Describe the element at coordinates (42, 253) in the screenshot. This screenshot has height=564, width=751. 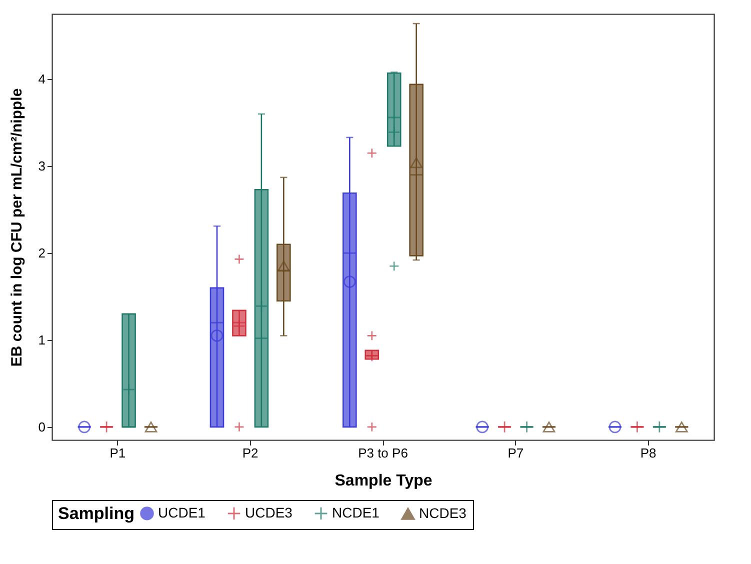
I see `y-tick-label: 2` at that location.